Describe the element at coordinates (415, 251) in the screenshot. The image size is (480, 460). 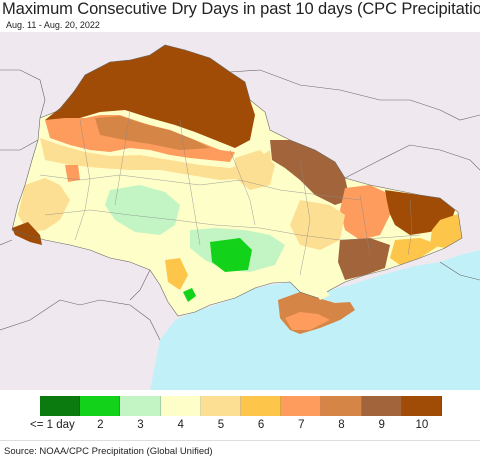
I see `east-yellow` at that location.